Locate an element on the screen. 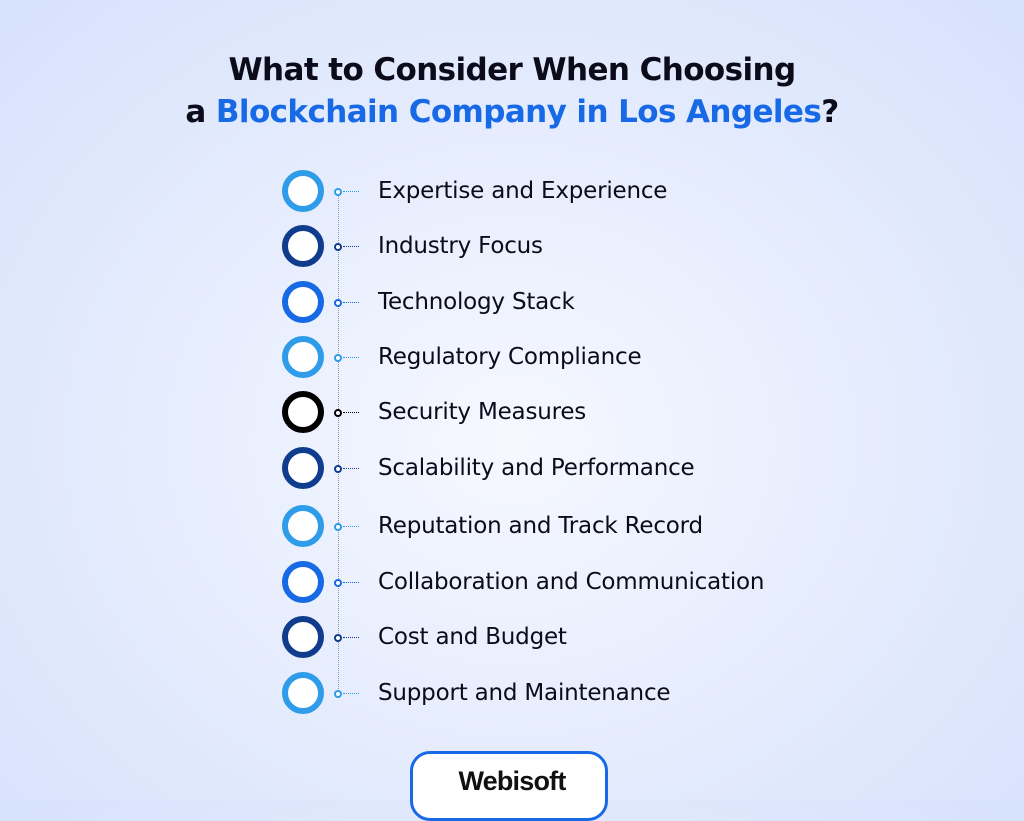 The image size is (1024, 821). list-item: Collaboration and Communication is located at coordinates (562, 583).